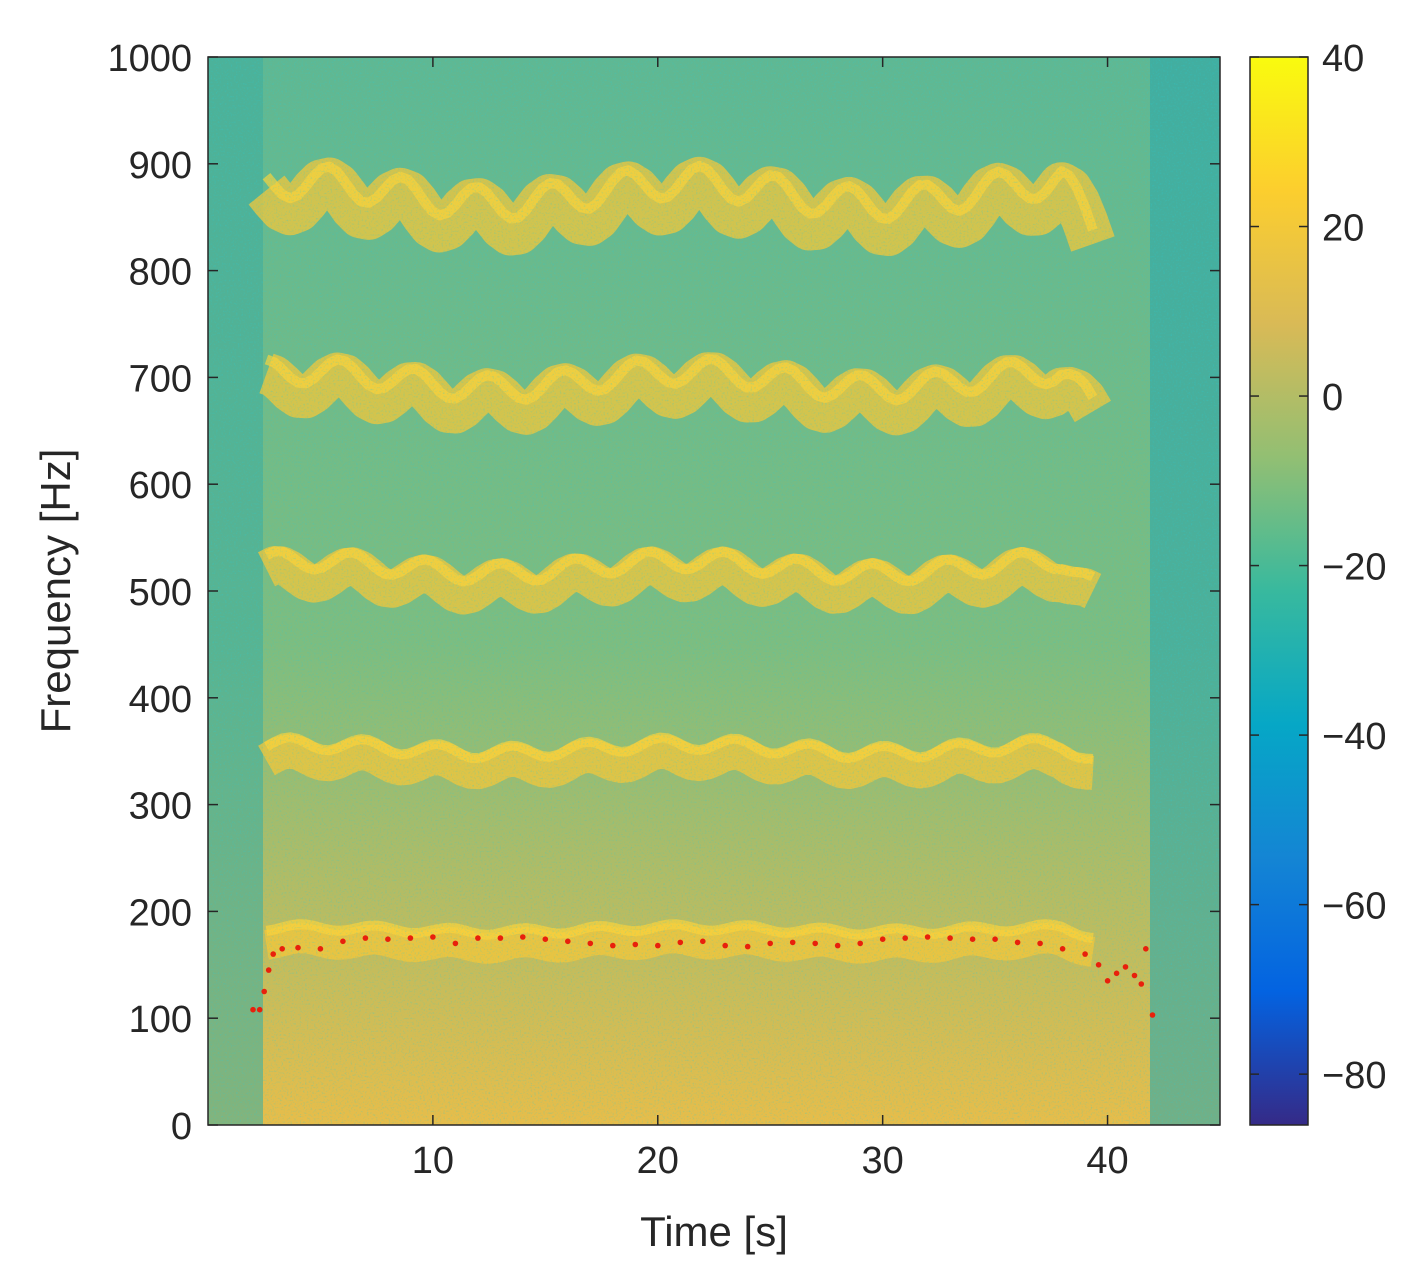 The height and width of the screenshot is (1280, 1426). What do you see at coordinates (1343, 229) in the screenshot?
I see `colorbar-tick-label: 20` at bounding box center [1343, 229].